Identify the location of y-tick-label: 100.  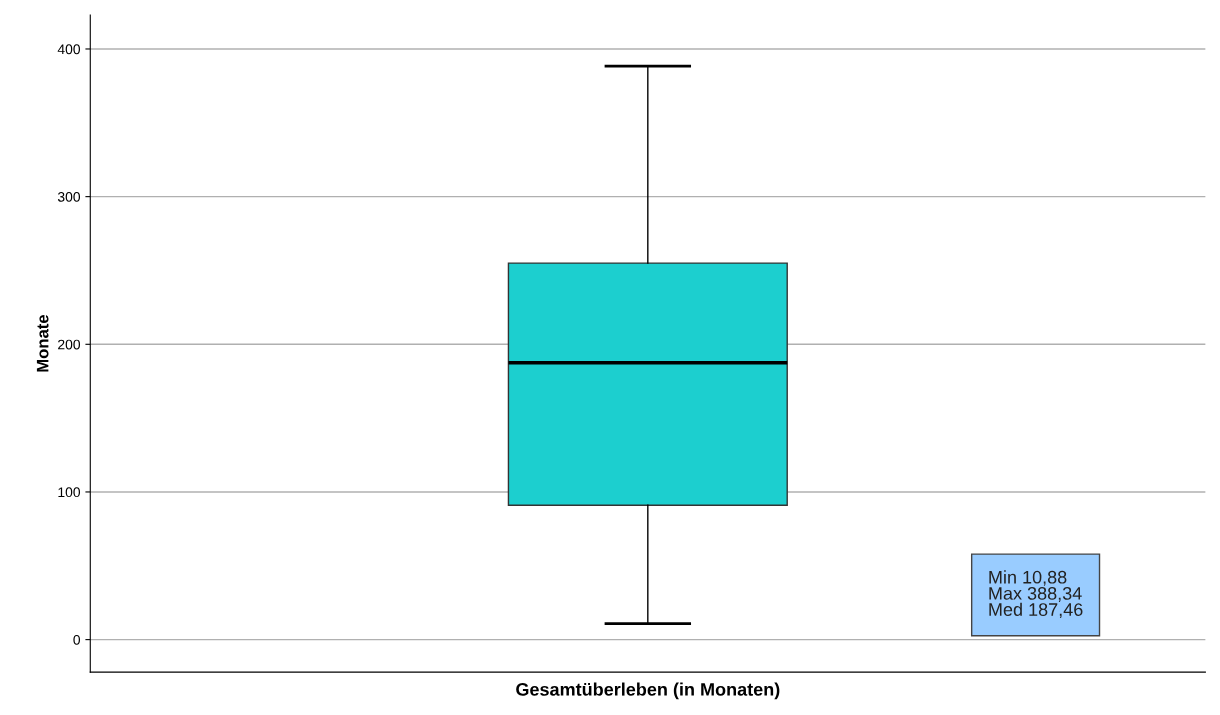
(69, 492).